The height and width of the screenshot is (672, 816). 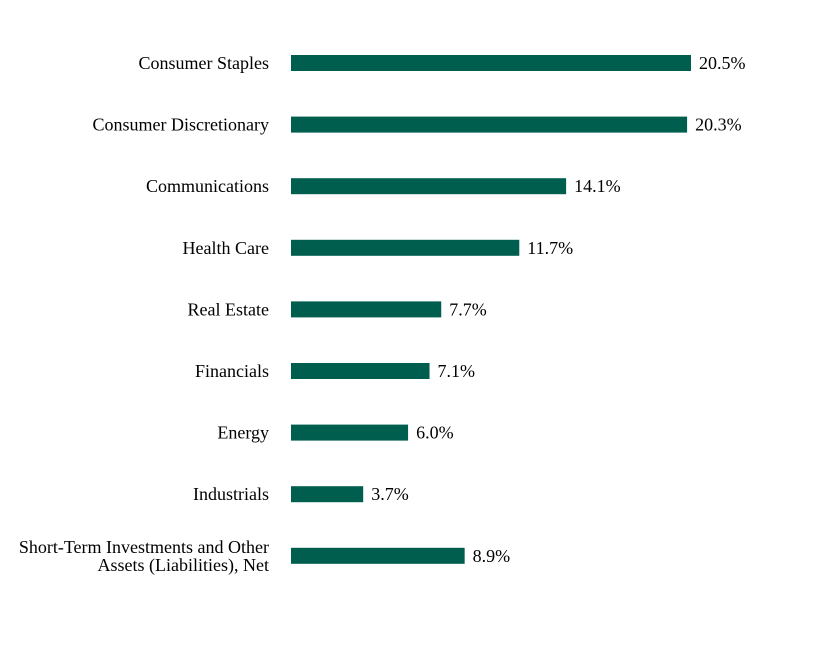 What do you see at coordinates (718, 125) in the screenshot?
I see `data-label: 20.3%` at bounding box center [718, 125].